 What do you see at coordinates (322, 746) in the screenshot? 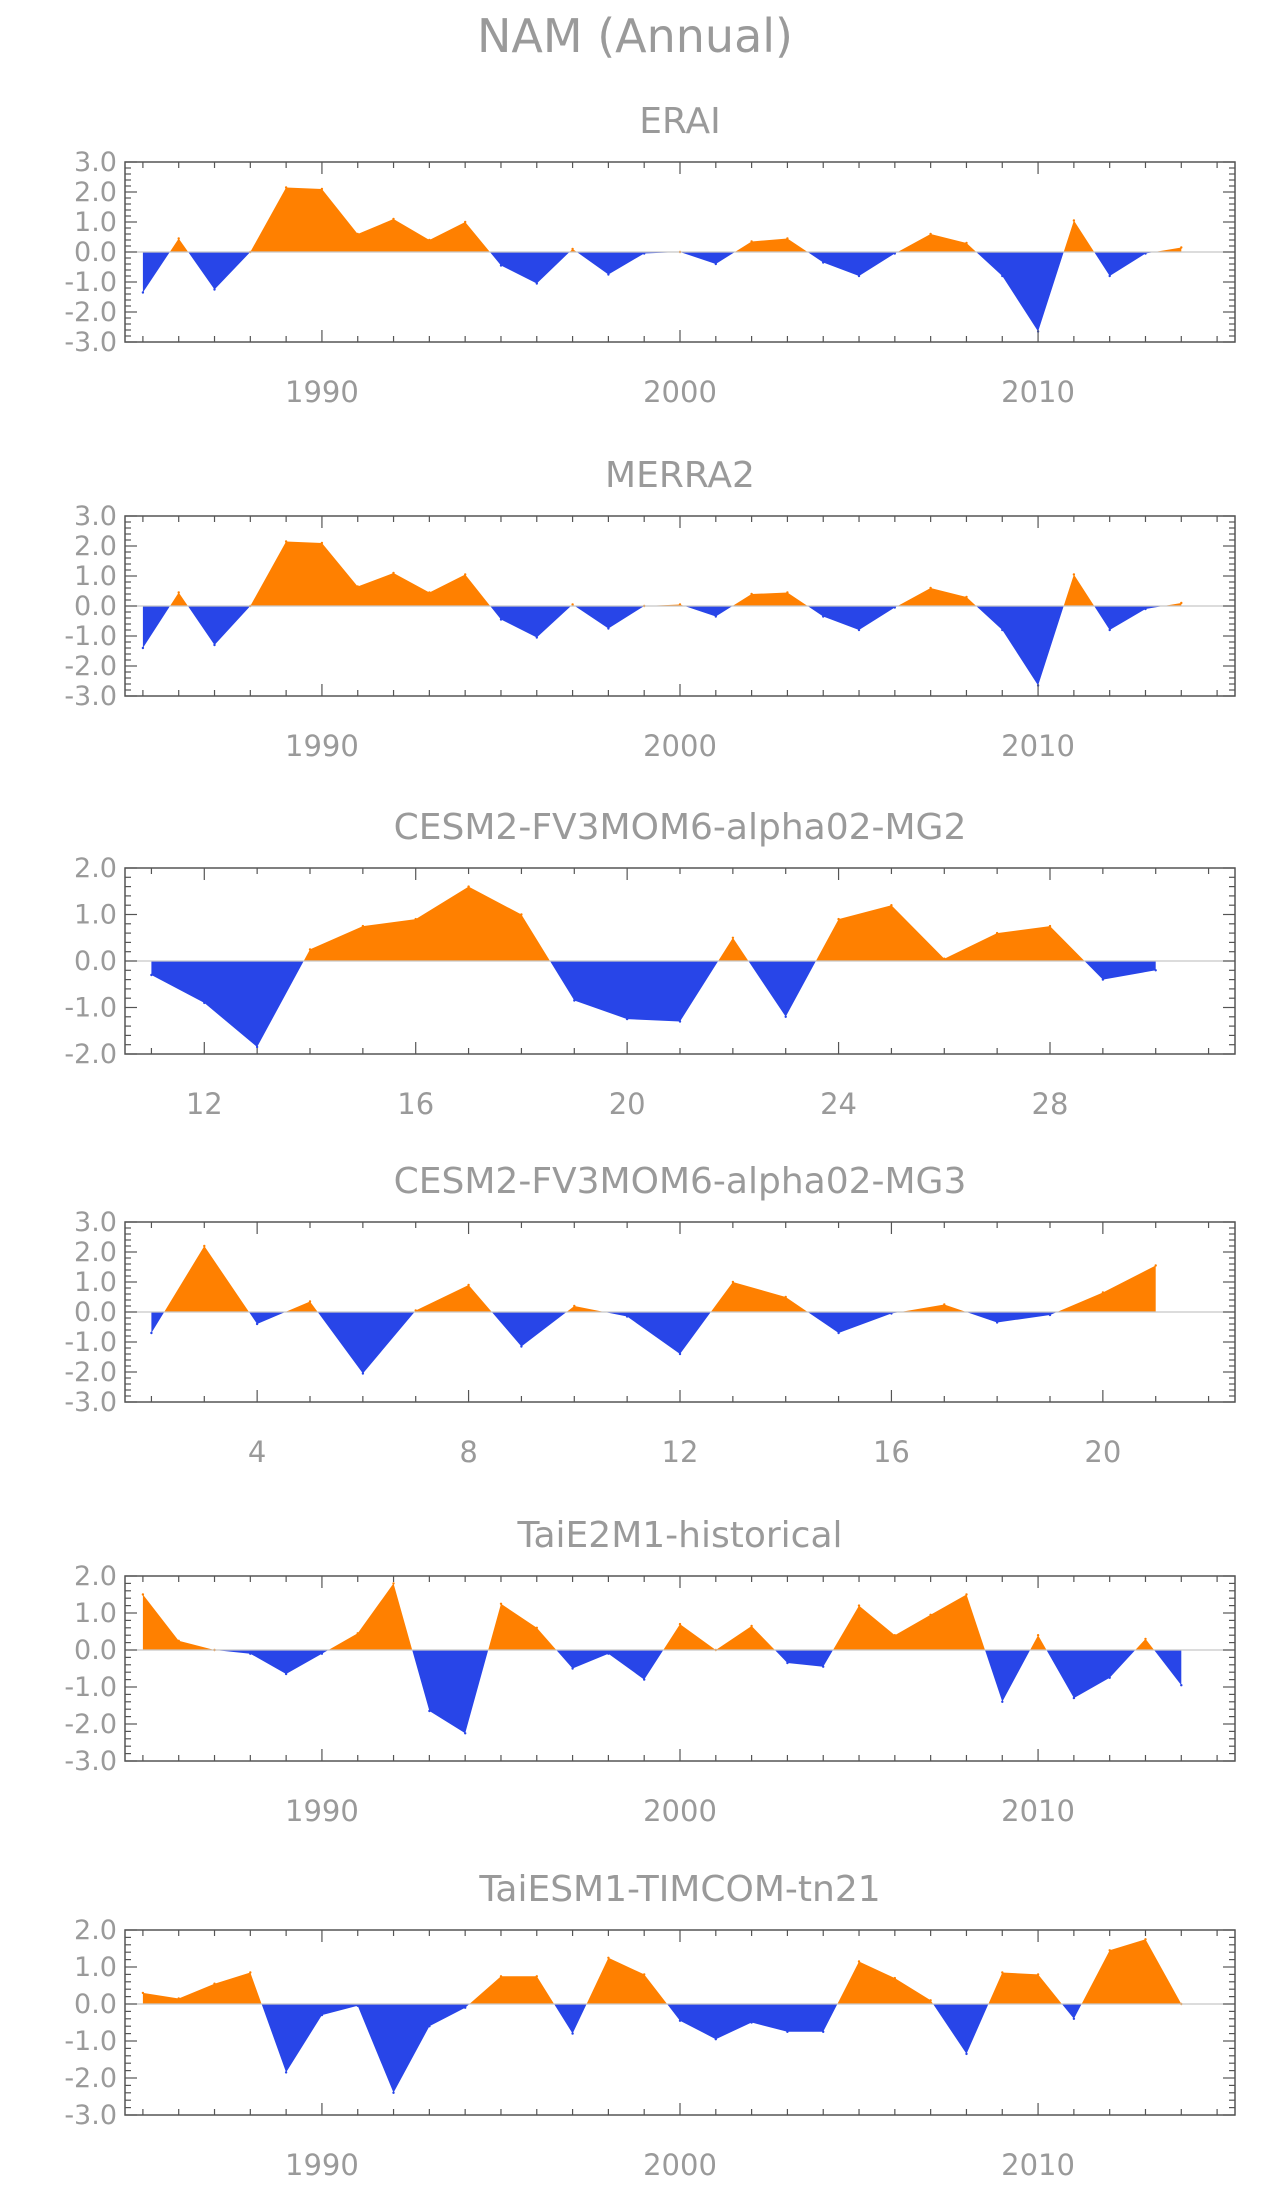
I see `x-tick-label: 1990` at bounding box center [322, 746].